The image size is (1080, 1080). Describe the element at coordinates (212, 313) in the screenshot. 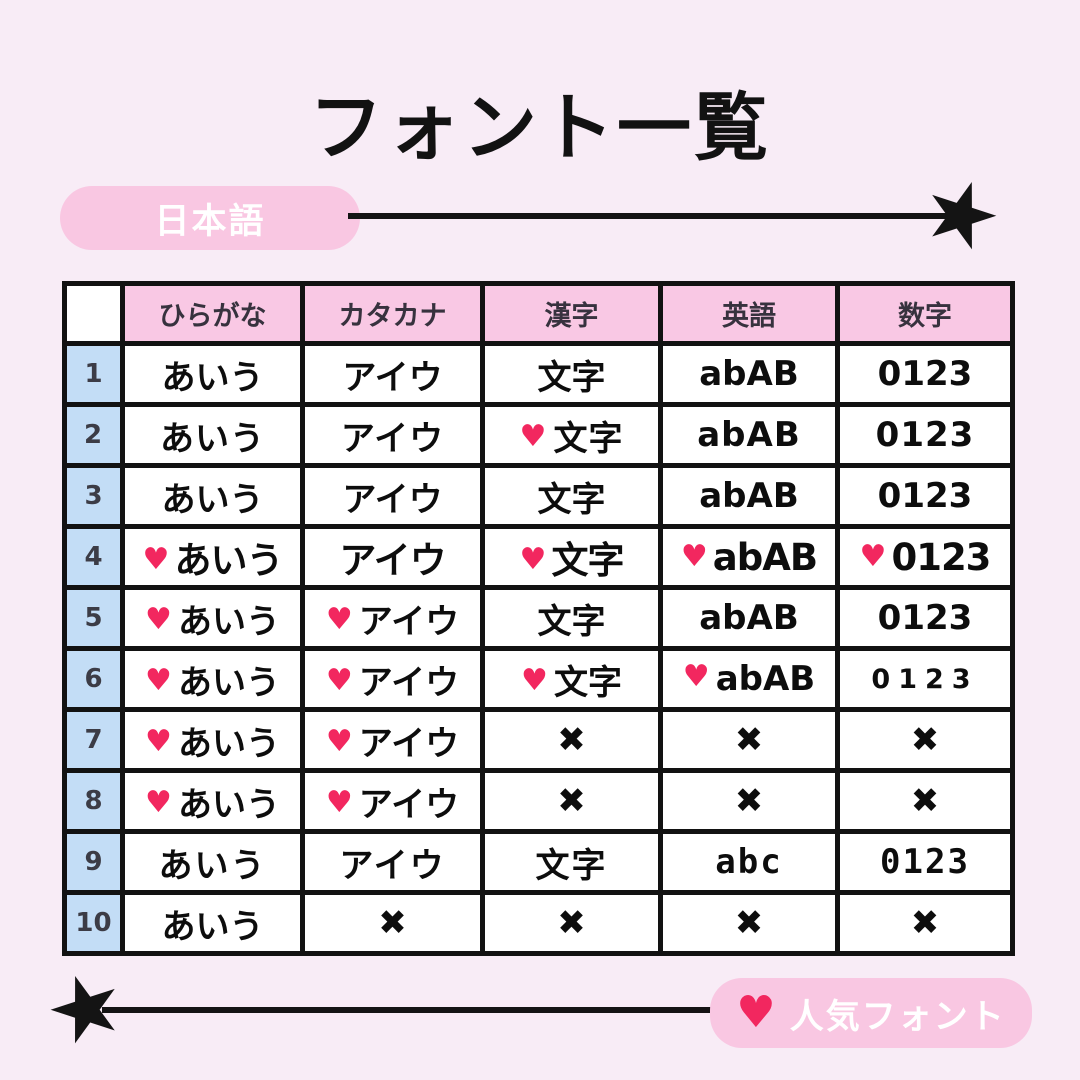

I see `column-header-1: ひらがな` at that location.